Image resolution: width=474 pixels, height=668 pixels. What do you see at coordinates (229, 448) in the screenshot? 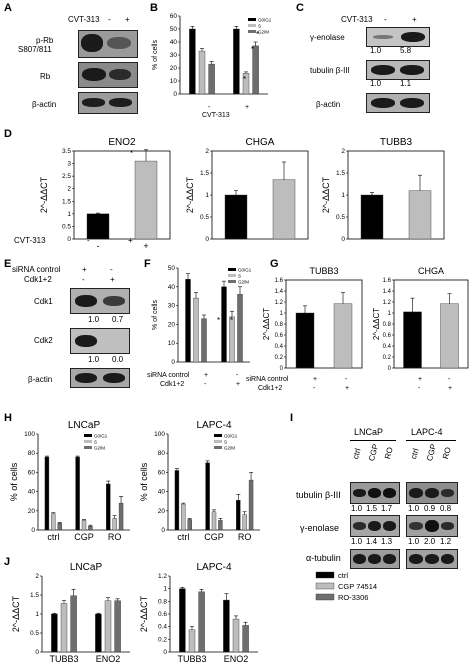
I see `legend-label: G2/M` at bounding box center [229, 448].